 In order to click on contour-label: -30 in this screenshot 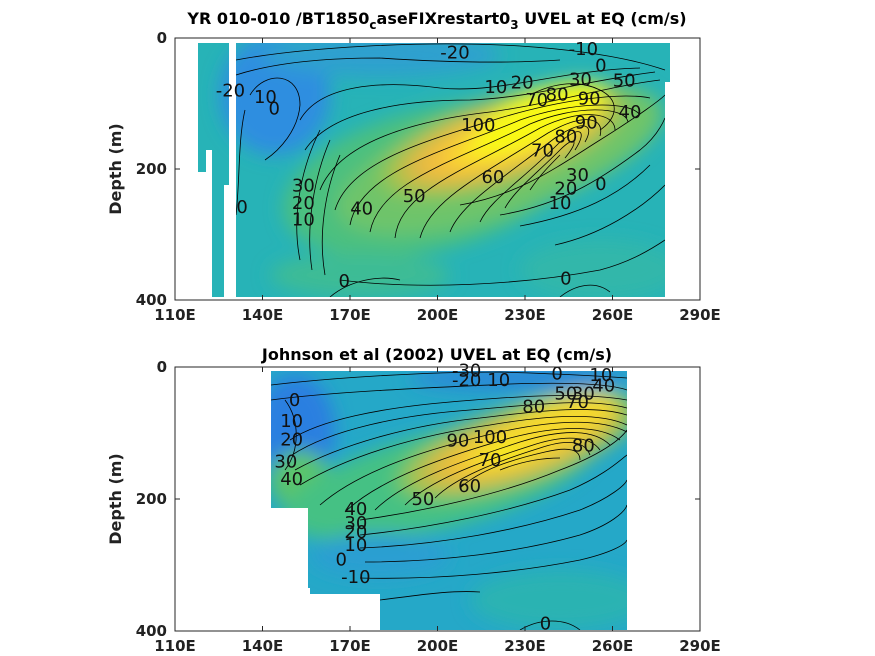, I will do `click(466, 370)`.